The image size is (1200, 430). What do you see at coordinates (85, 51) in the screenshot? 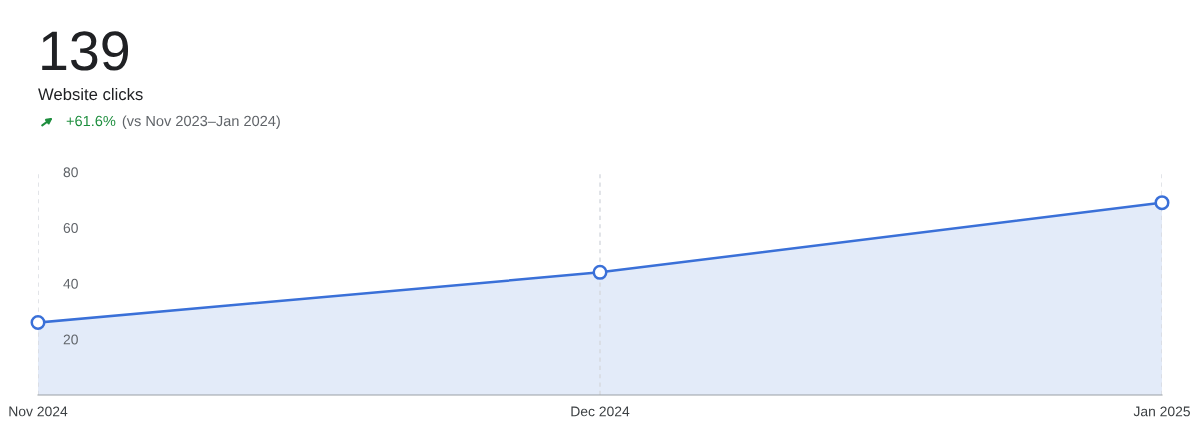
I see `chart-title: 139` at bounding box center [85, 51].